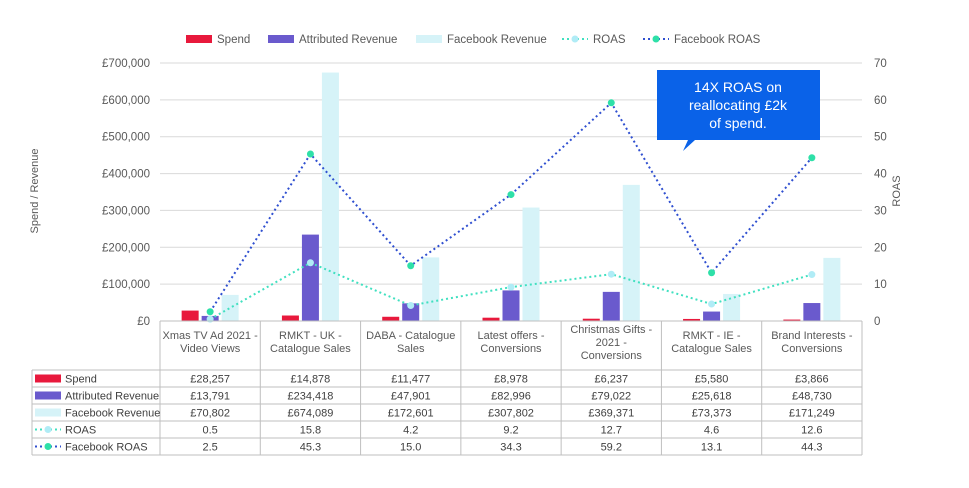 This screenshot has height=488, width=969. What do you see at coordinates (611, 380) in the screenshot?
I see `table-cell: £6,237` at bounding box center [611, 380].